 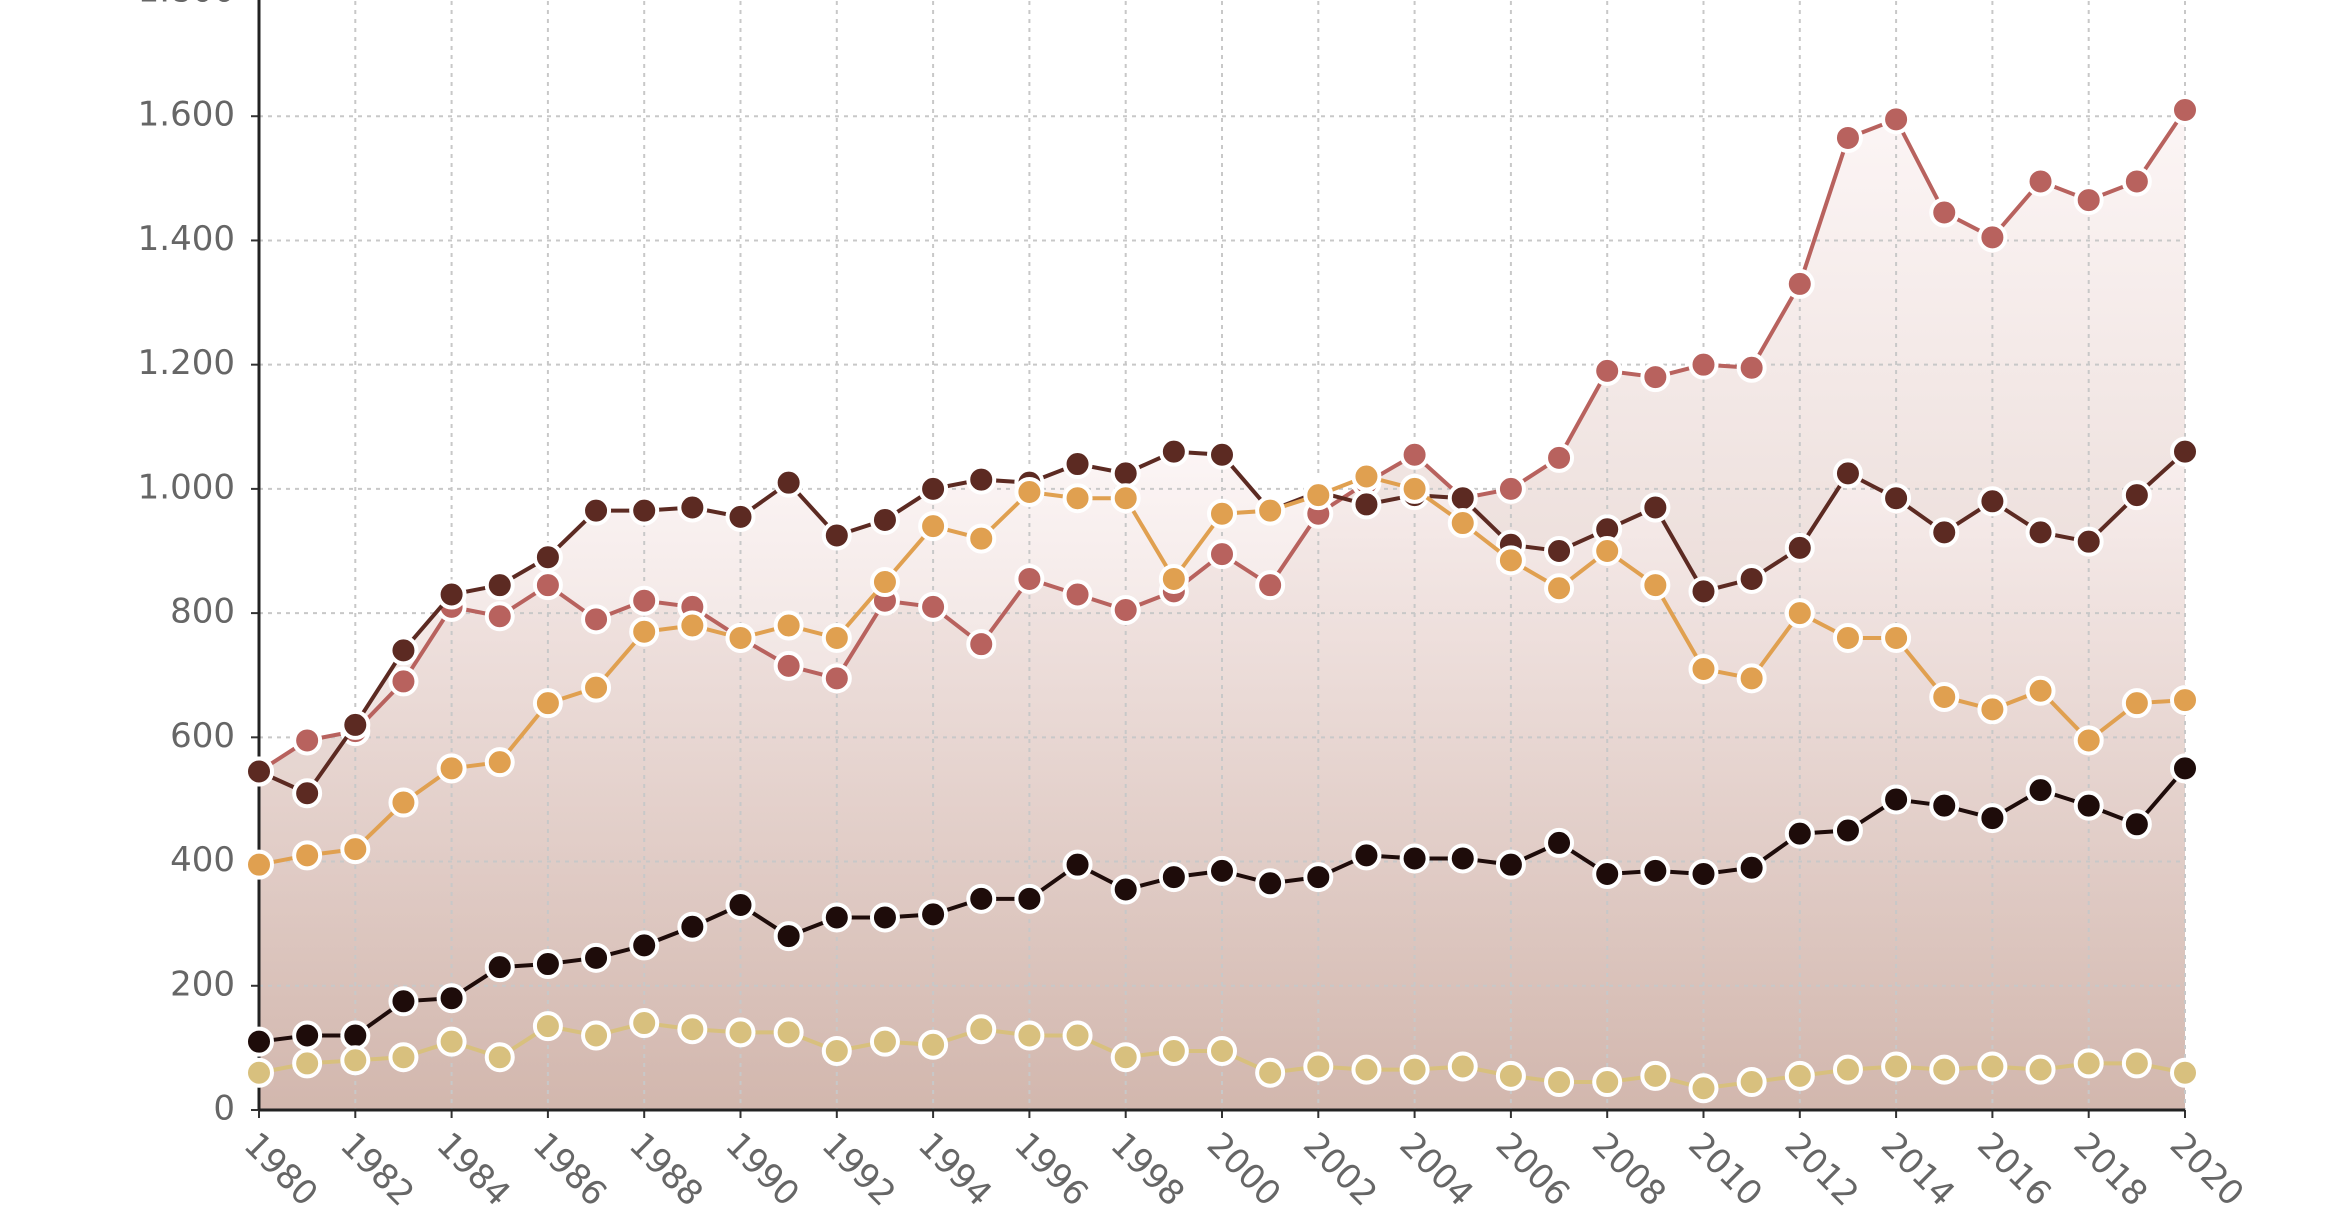 I want to click on x-tick-label: 1996, so click(x=1050, y=1169).